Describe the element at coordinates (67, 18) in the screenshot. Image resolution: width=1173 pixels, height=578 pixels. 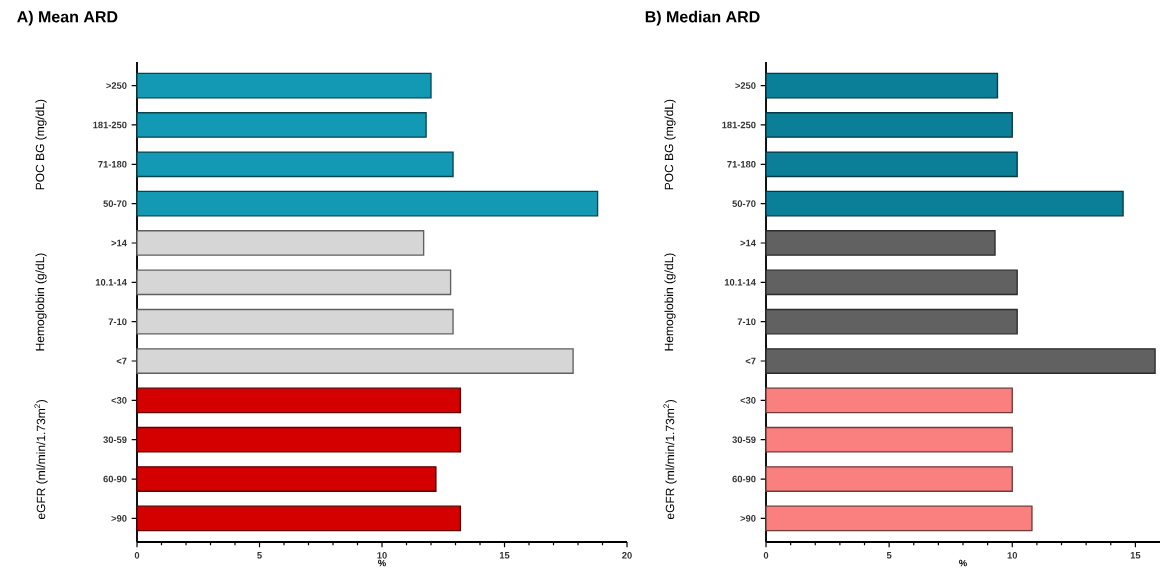
I see `chart-title: A) Mean ARD` at that location.